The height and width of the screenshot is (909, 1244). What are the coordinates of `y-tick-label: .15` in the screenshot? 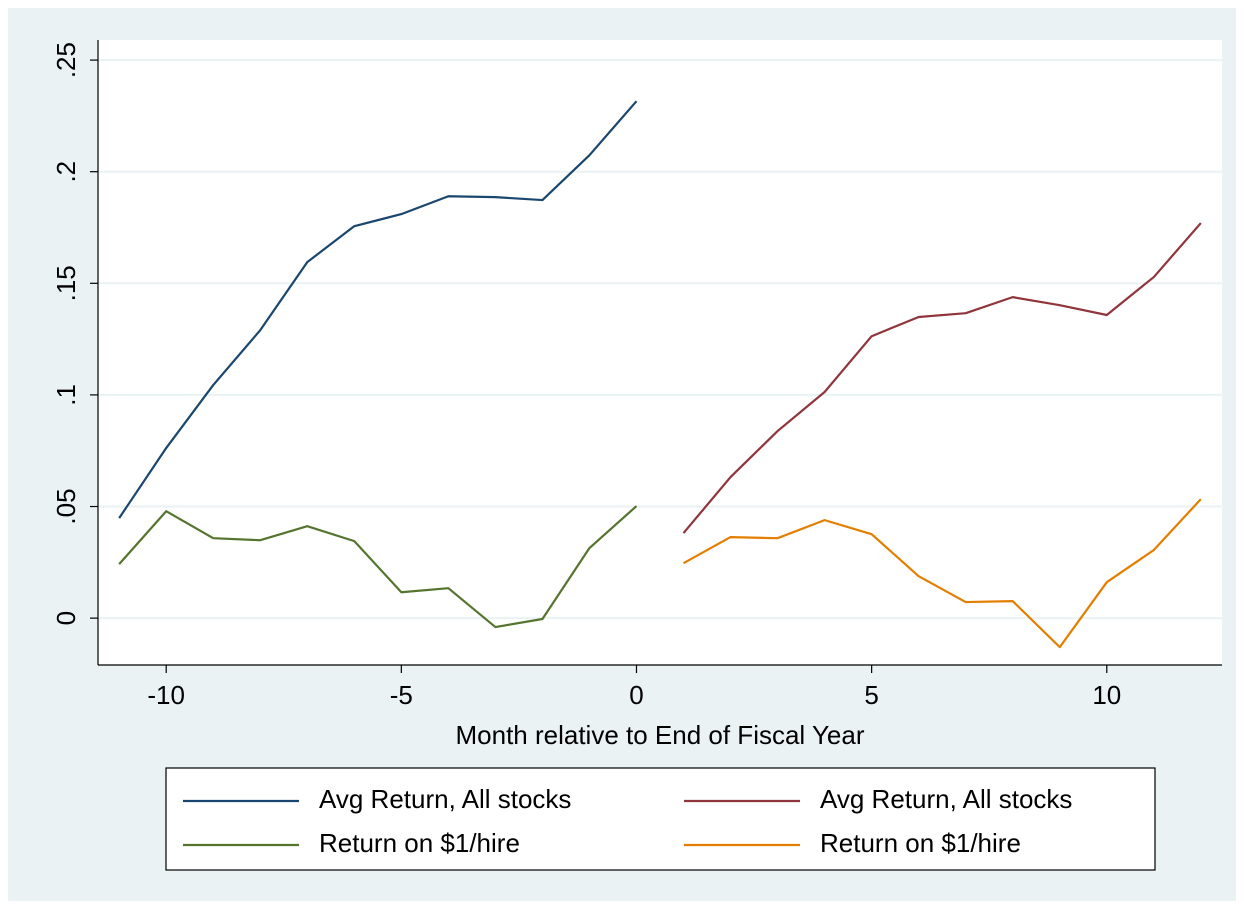 It's located at (66, 283).